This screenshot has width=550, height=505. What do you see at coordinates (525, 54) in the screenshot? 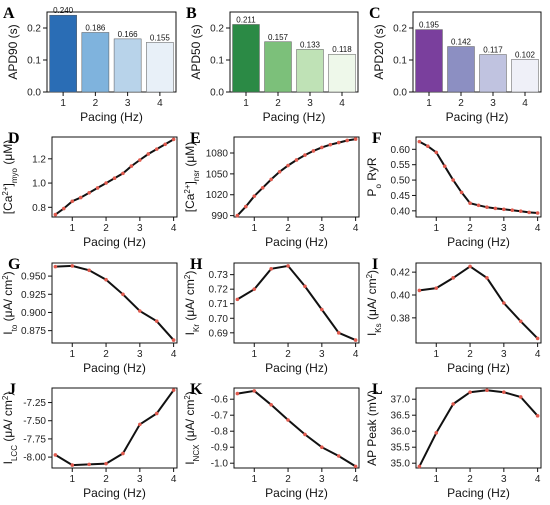
I see `bar-value-label: 0.102` at bounding box center [525, 54].